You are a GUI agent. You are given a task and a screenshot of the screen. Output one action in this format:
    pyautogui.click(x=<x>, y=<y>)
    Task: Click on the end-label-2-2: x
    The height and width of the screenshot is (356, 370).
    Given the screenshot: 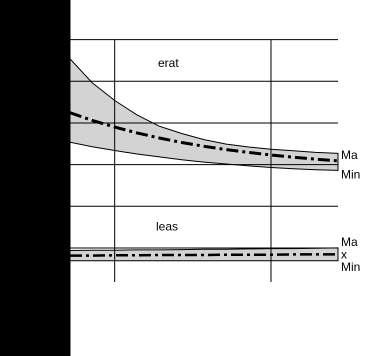 What is the action you would take?
    pyautogui.click(x=344, y=254)
    